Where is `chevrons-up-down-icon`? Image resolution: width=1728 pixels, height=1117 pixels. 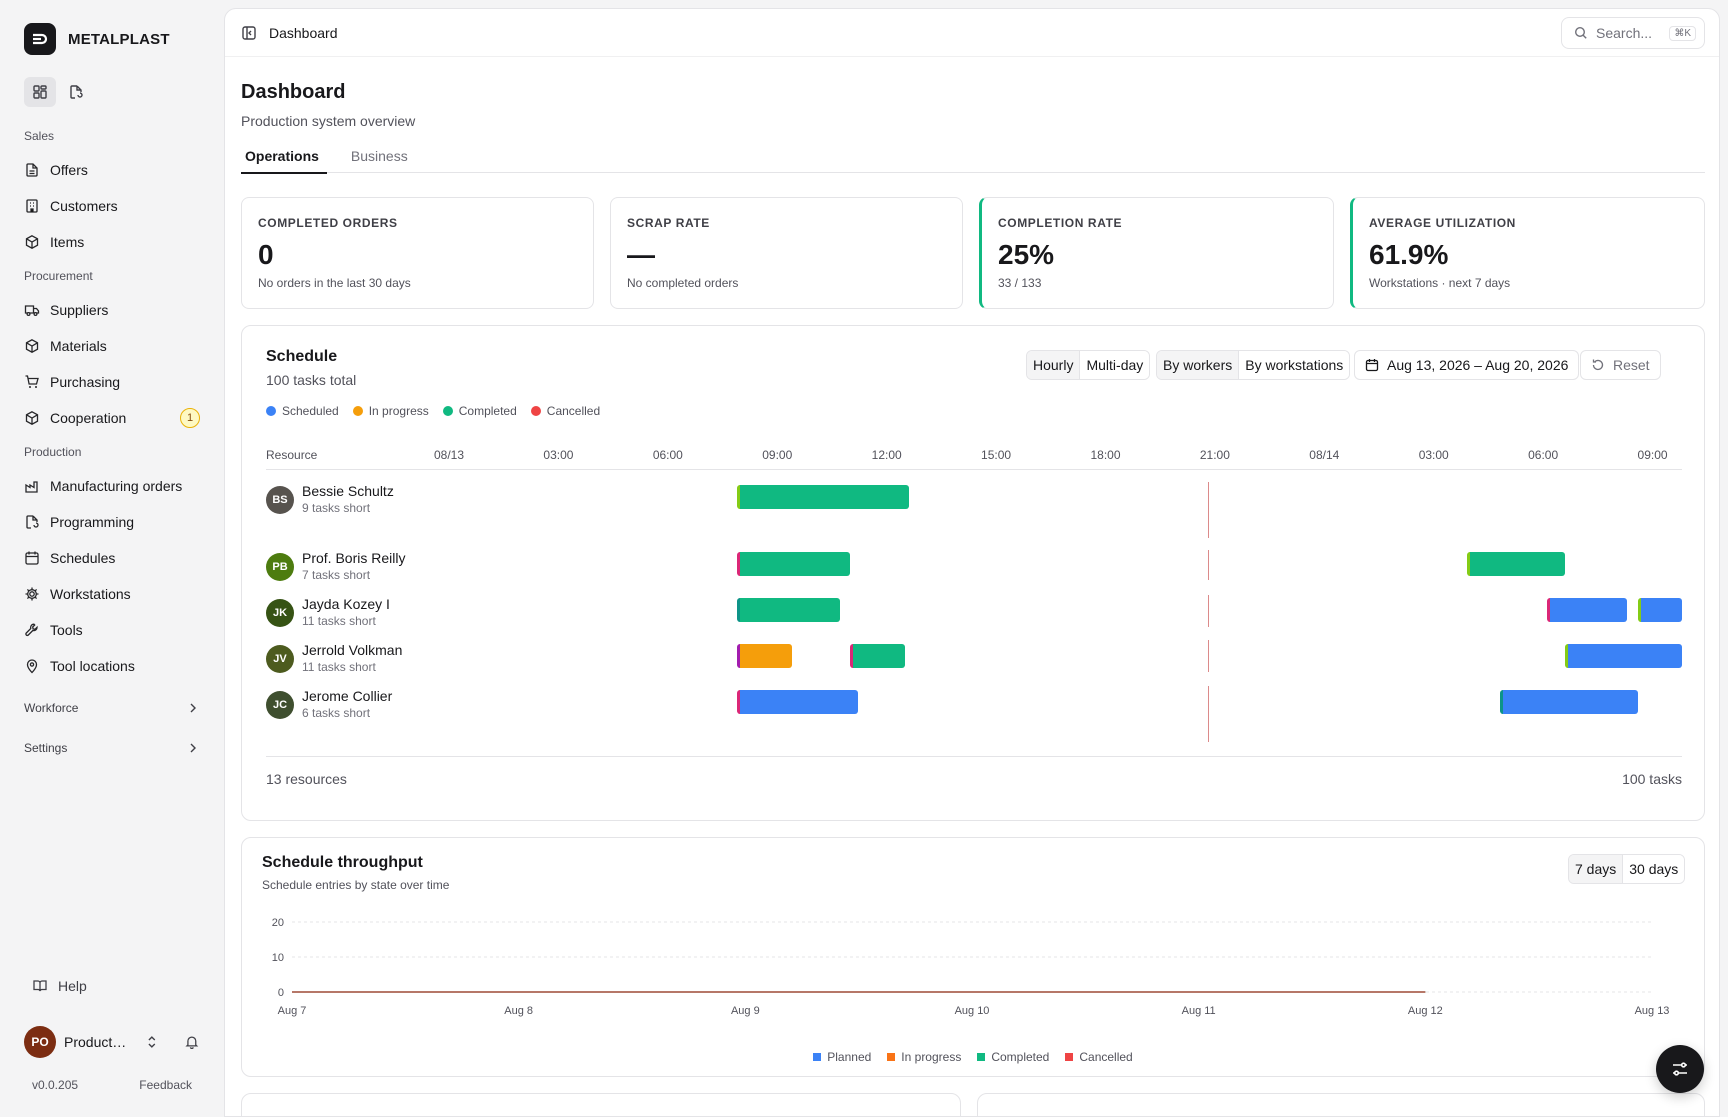 chevrons-up-down-icon is located at coordinates (151, 1042).